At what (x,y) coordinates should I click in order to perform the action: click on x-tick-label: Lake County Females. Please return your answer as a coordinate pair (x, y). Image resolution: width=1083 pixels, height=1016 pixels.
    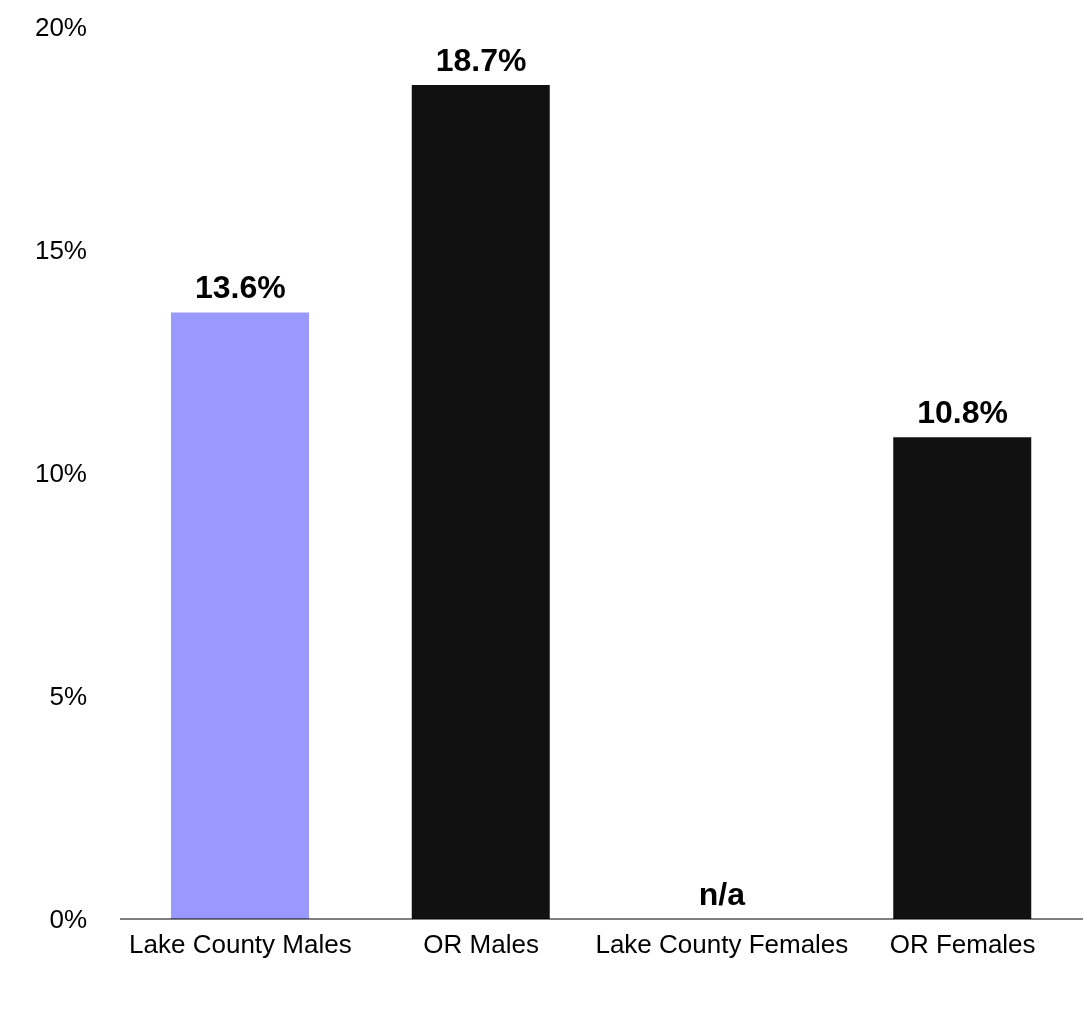
    Looking at the image, I should click on (722, 944).